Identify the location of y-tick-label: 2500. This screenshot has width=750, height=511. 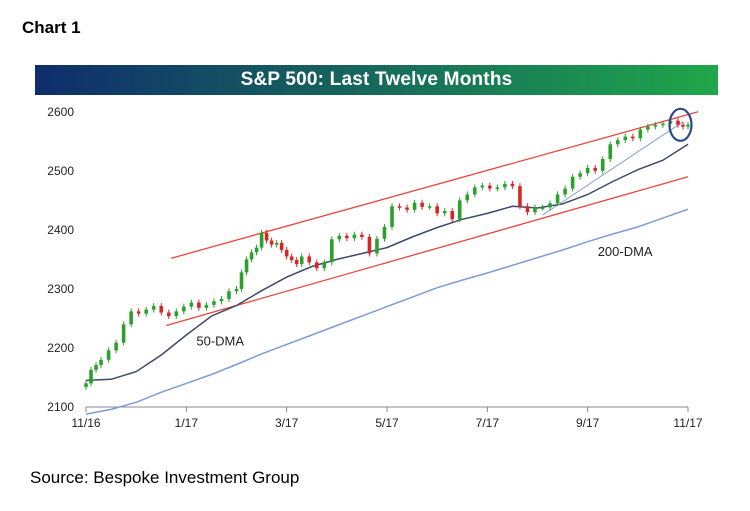
(60, 171).